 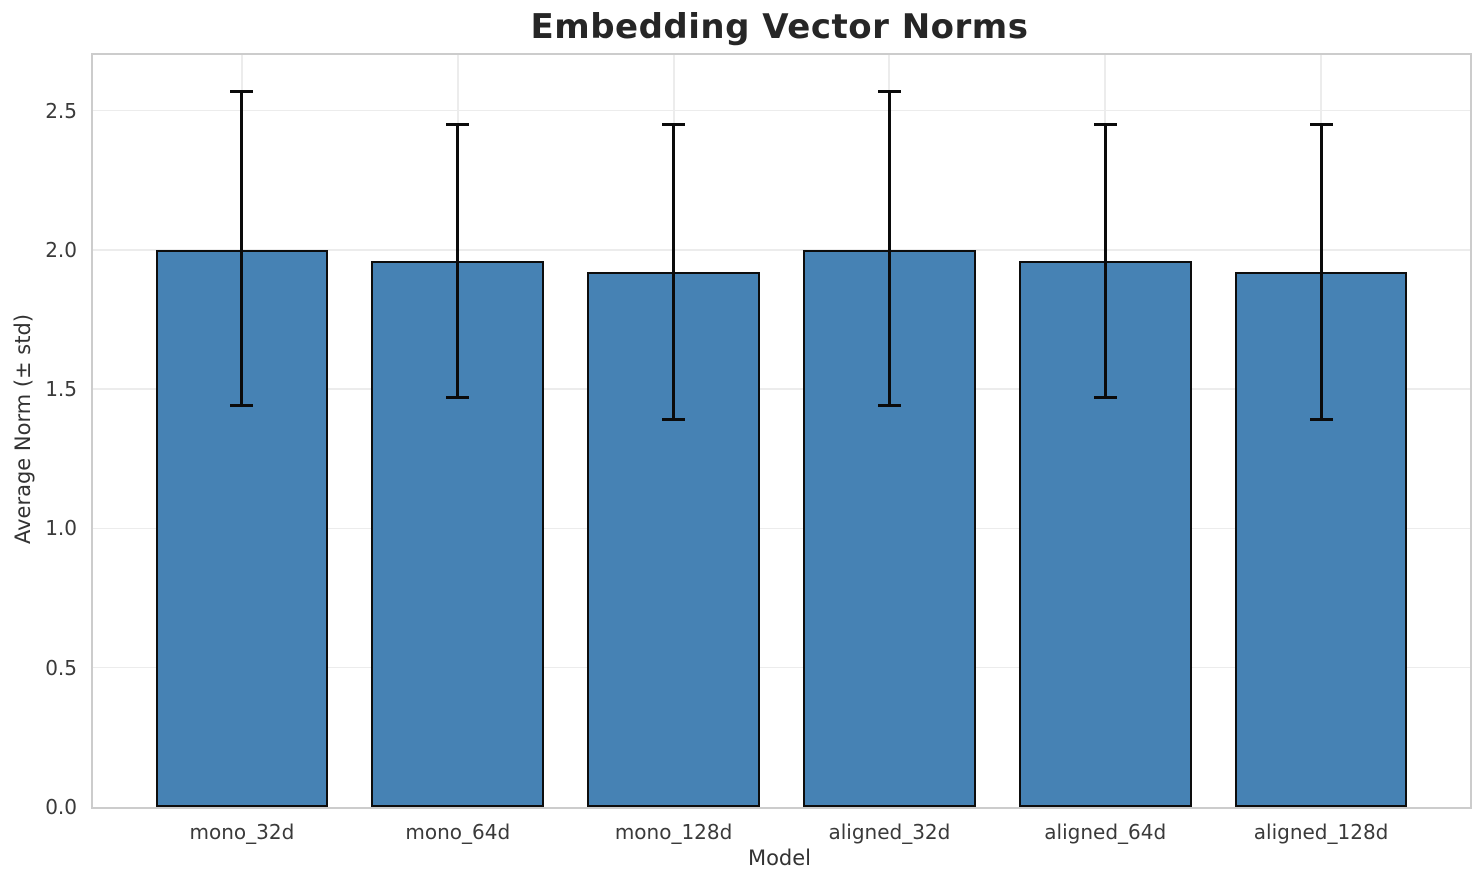 What do you see at coordinates (458, 398) in the screenshot?
I see `error-cap-bottom-mono_64d` at bounding box center [458, 398].